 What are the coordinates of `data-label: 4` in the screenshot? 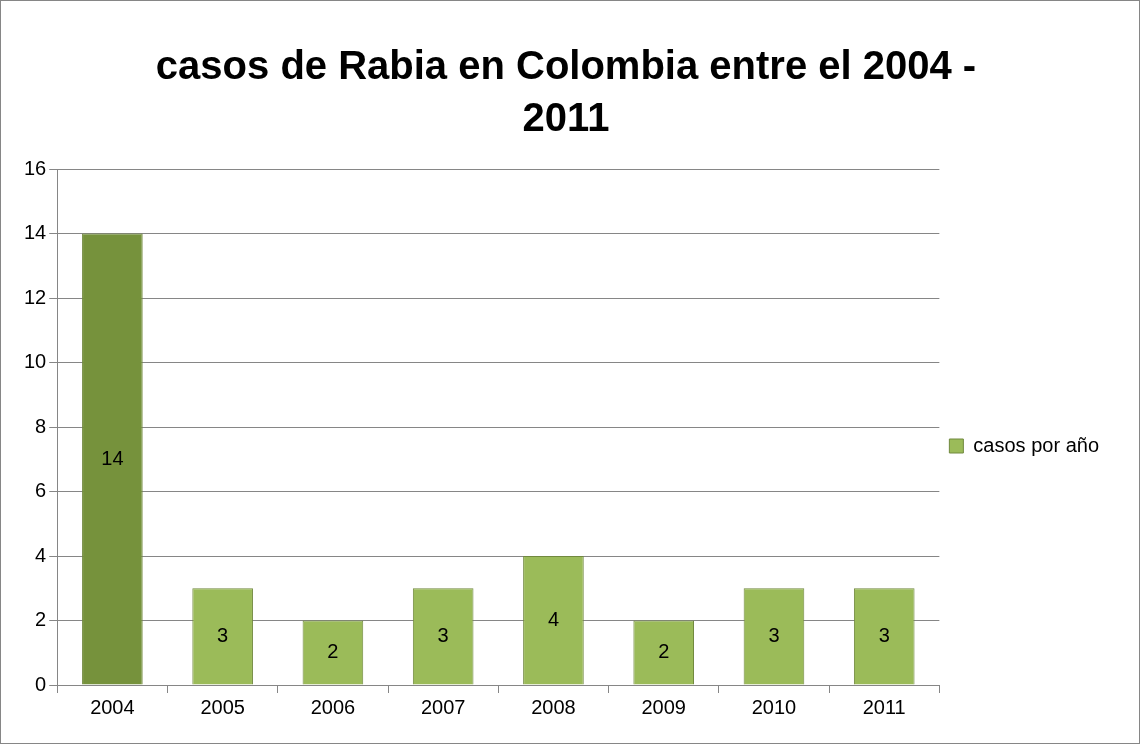 It's located at (553, 618).